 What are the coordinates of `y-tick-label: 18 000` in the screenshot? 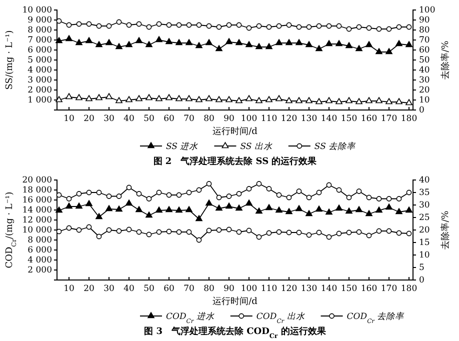 It's located at (37, 191).